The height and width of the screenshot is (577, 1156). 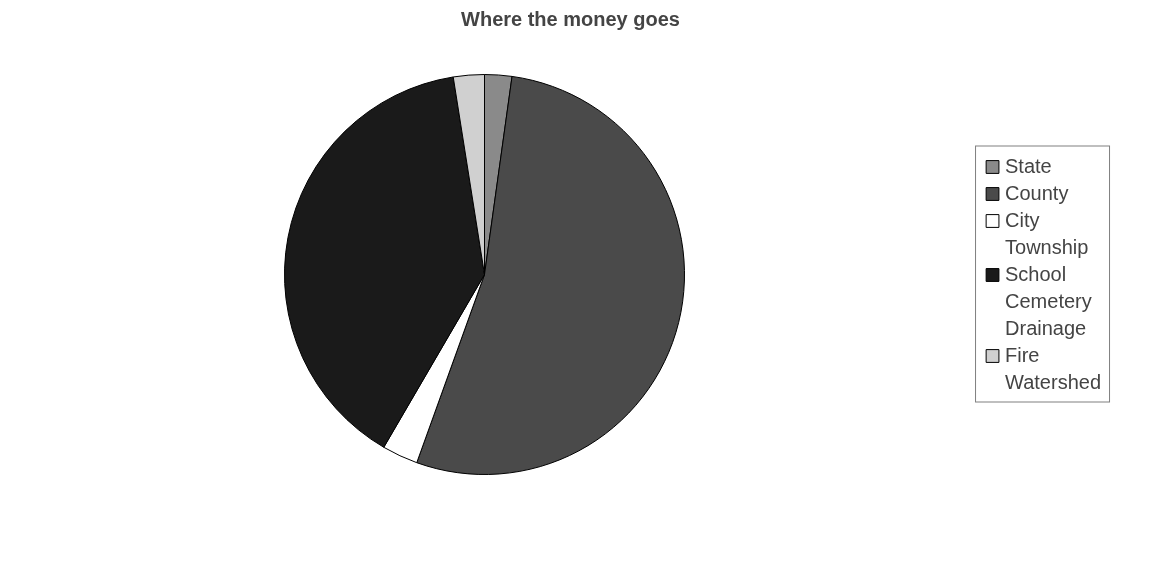 What do you see at coordinates (1022, 220) in the screenshot?
I see `legend-label: City` at bounding box center [1022, 220].